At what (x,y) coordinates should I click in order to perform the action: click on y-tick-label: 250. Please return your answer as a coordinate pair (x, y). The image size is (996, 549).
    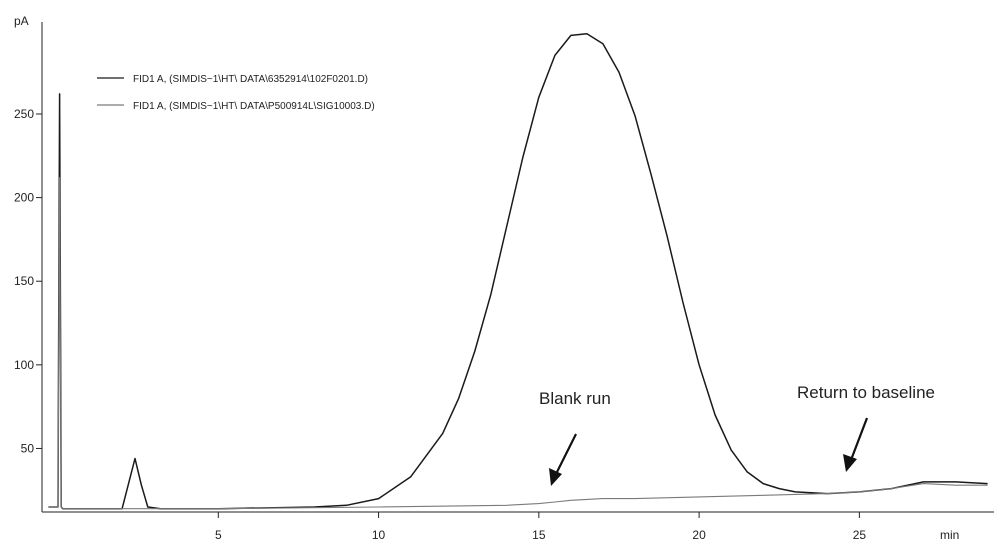
    Looking at the image, I should click on (24, 114).